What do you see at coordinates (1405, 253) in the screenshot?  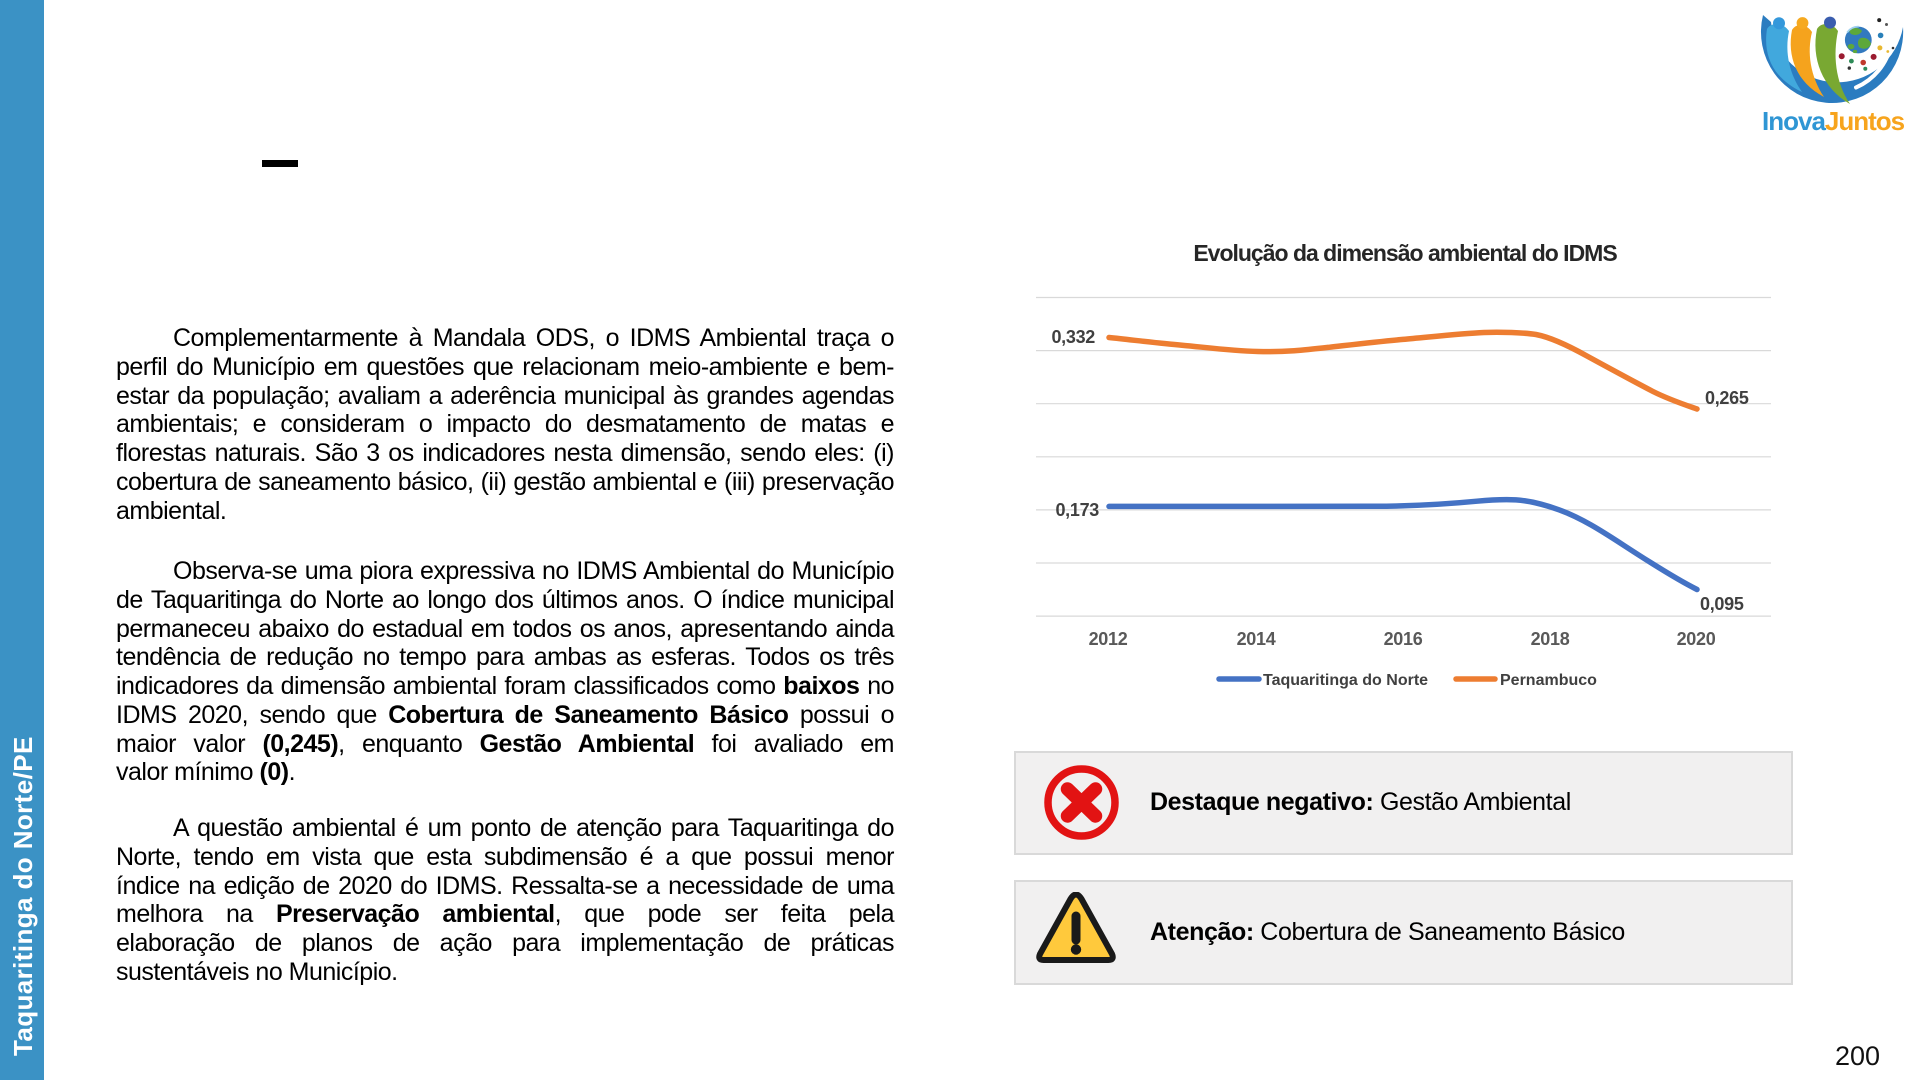 I see `svg-text:Evolução da dimensão ambiental: Evolução da dimensão ambiental do IDMS` at bounding box center [1405, 253].